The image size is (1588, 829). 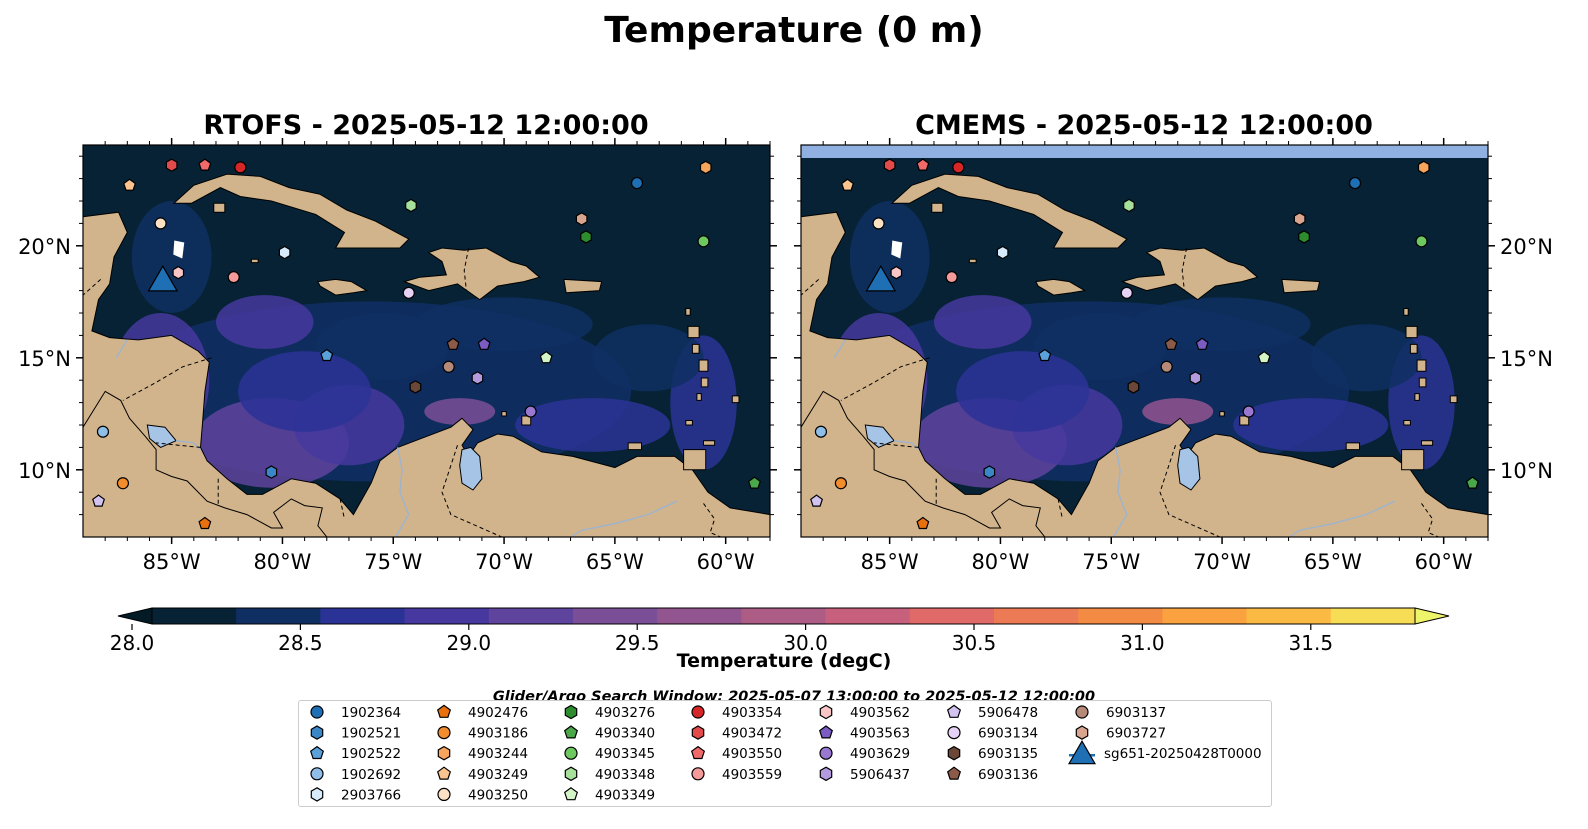 I want to click on legend-label: 5906478, so click(x=1008, y=713).